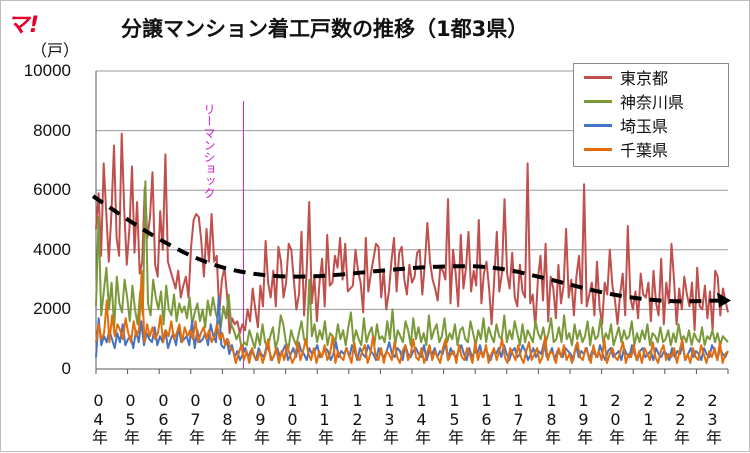 The image size is (750, 453). Describe the element at coordinates (712, 418) in the screenshot. I see `x-tick-label: 23年` at that location.